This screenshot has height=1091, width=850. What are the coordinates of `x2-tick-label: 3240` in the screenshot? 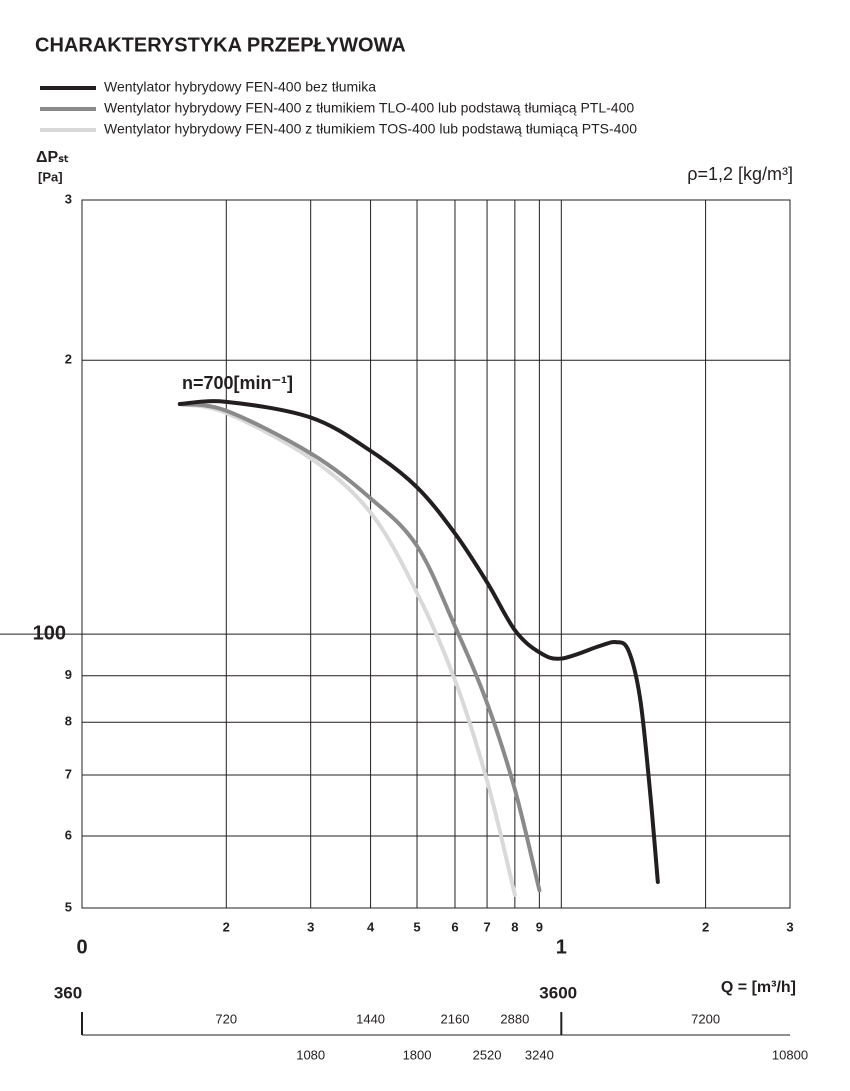 It's located at (539, 1054).